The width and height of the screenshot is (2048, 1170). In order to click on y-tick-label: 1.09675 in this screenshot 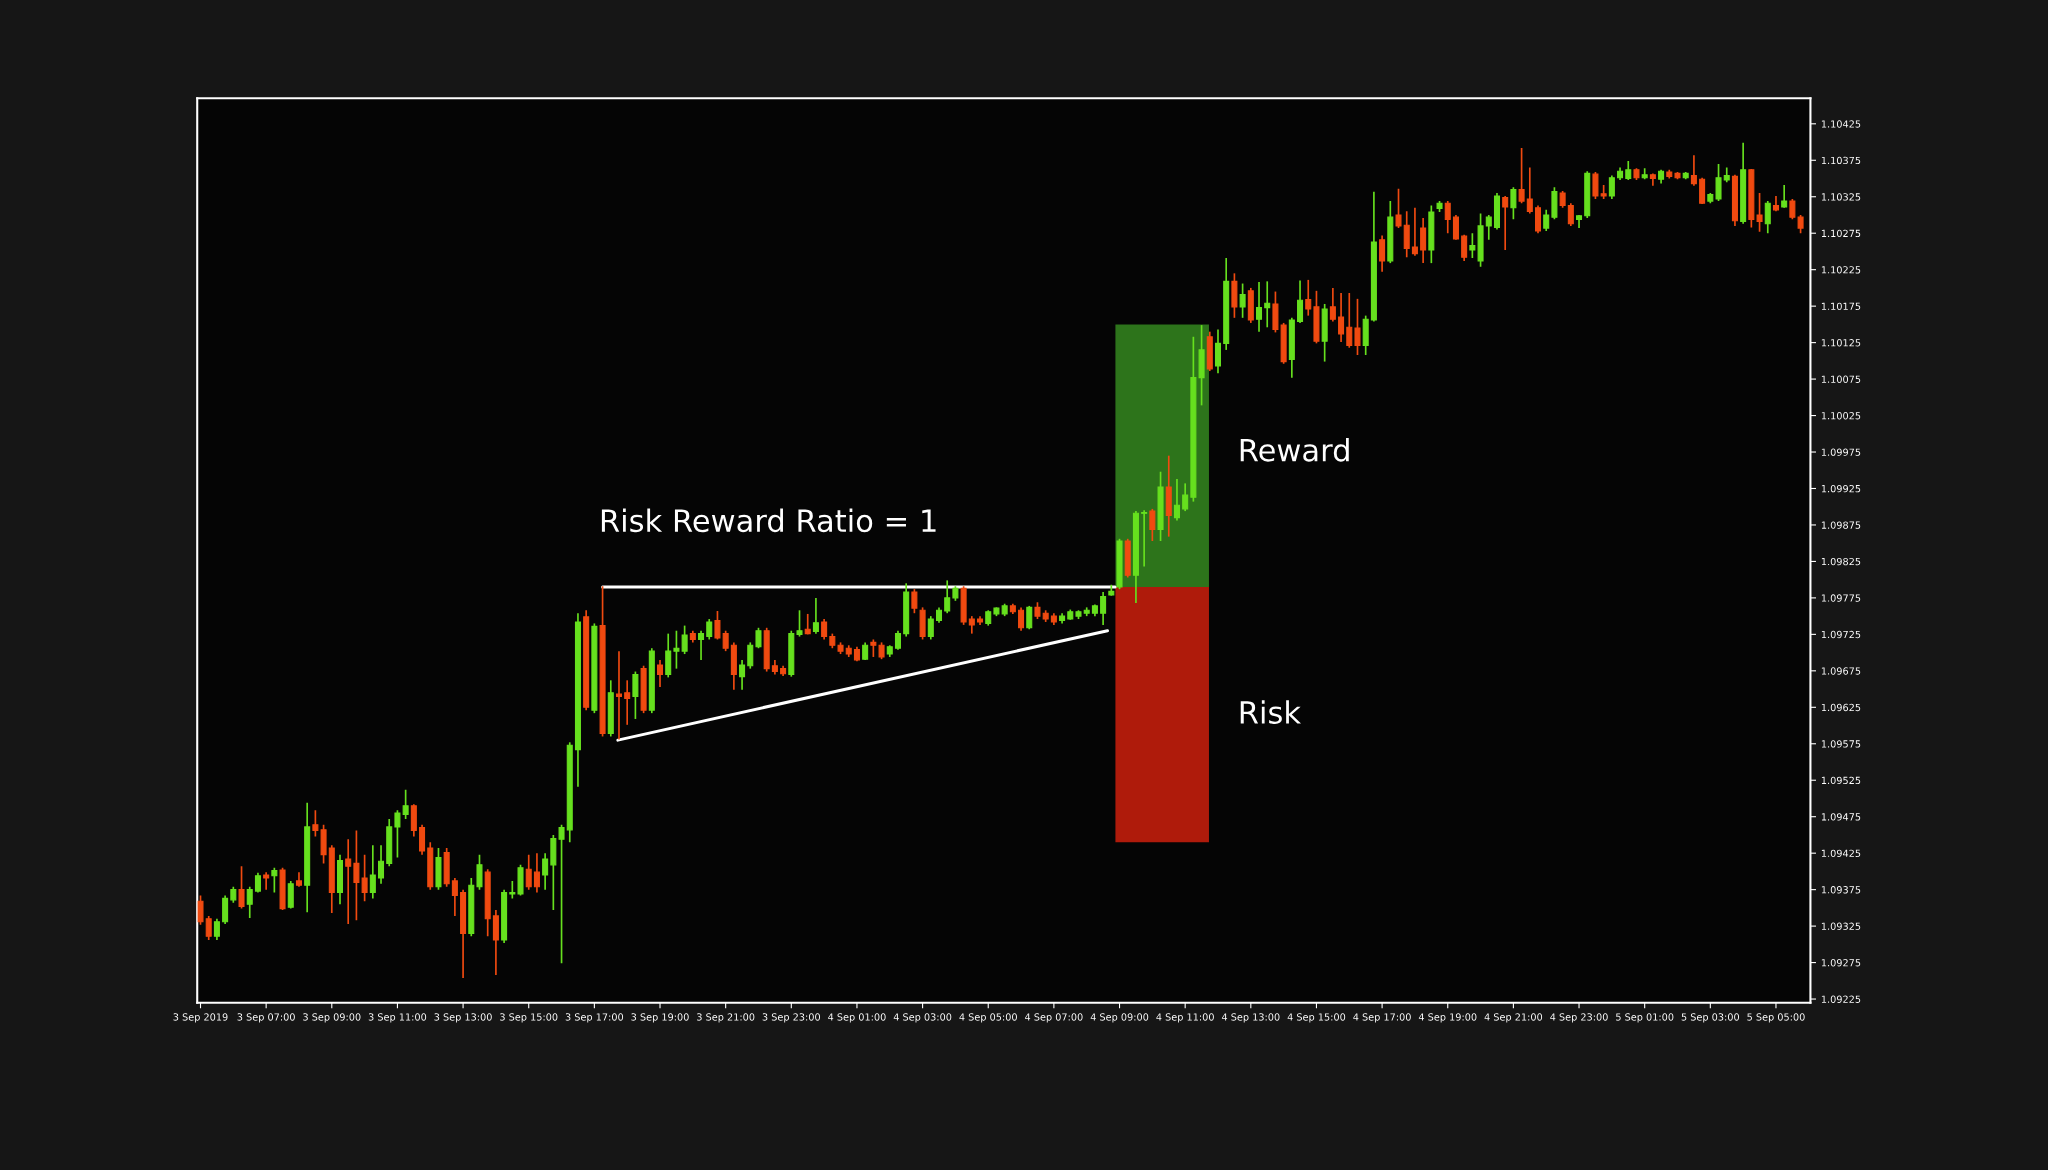, I will do `click(1841, 671)`.